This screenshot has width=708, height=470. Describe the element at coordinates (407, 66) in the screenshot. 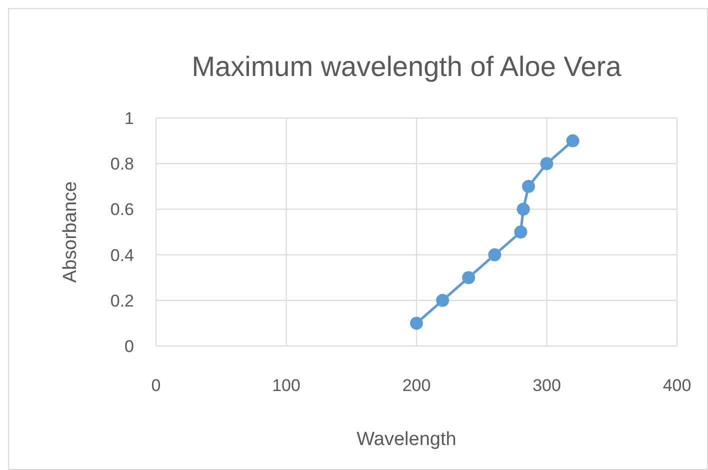

I see `chart-title: Maximum wavelength of Aloe Vera` at that location.